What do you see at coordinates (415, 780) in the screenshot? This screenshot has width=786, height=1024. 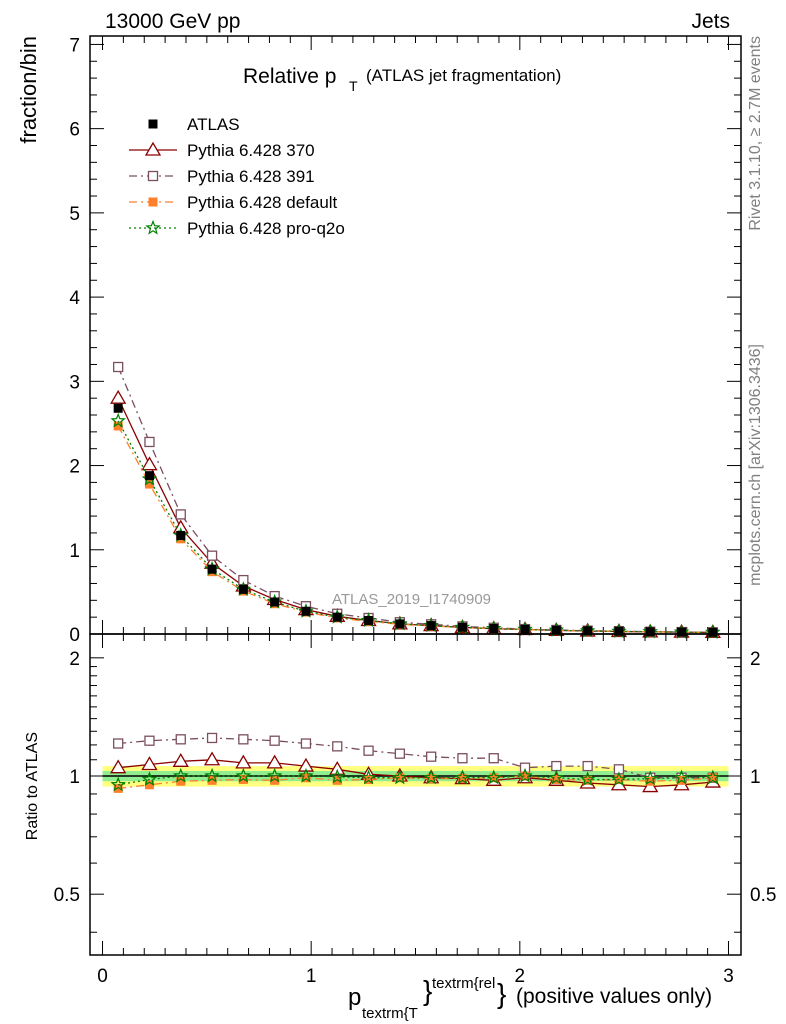 I see `ratio-line-pythia-6-428-pro-q2o` at bounding box center [415, 780].